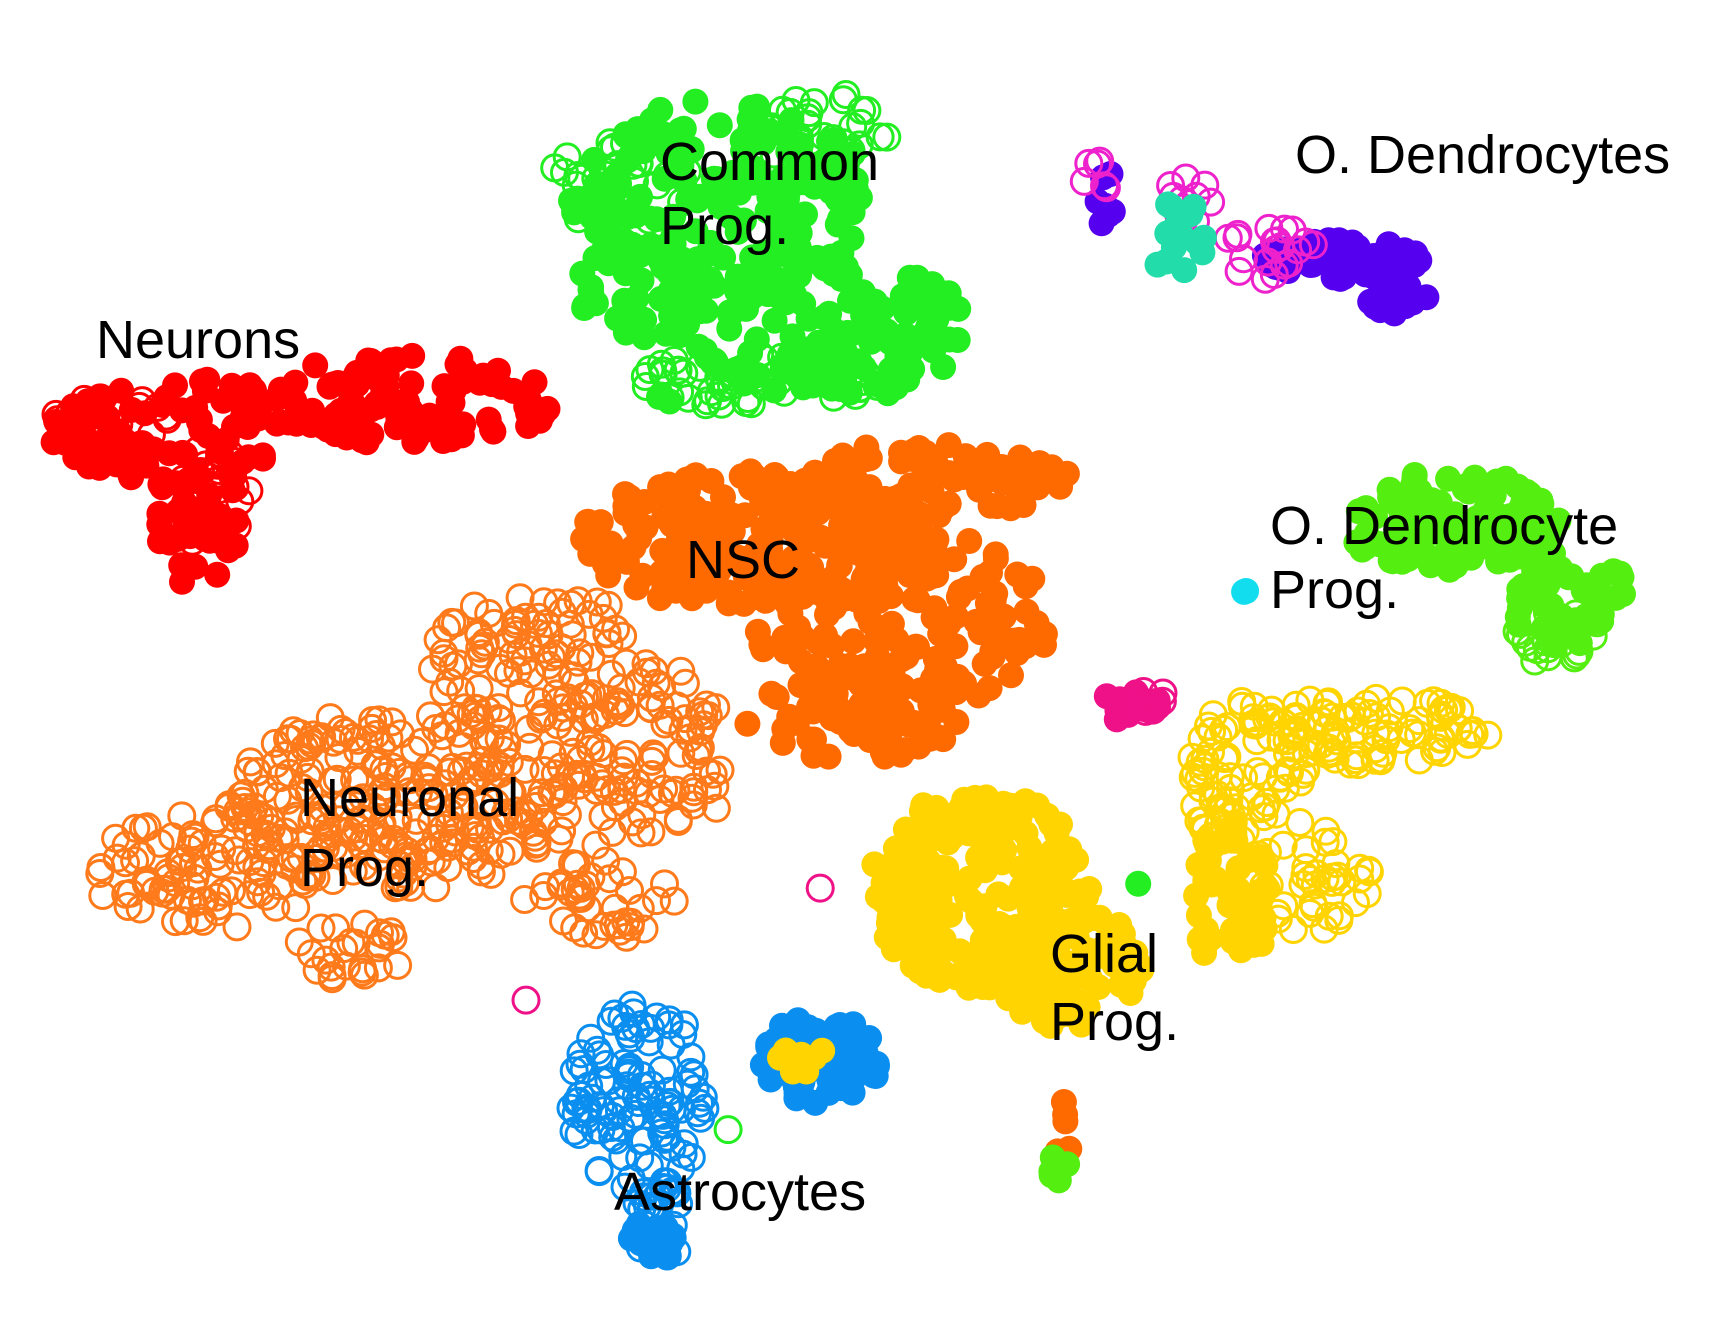  What do you see at coordinates (1482, 155) in the screenshot?
I see `label-o-dendrocytes: O. Dendrocytes` at bounding box center [1482, 155].